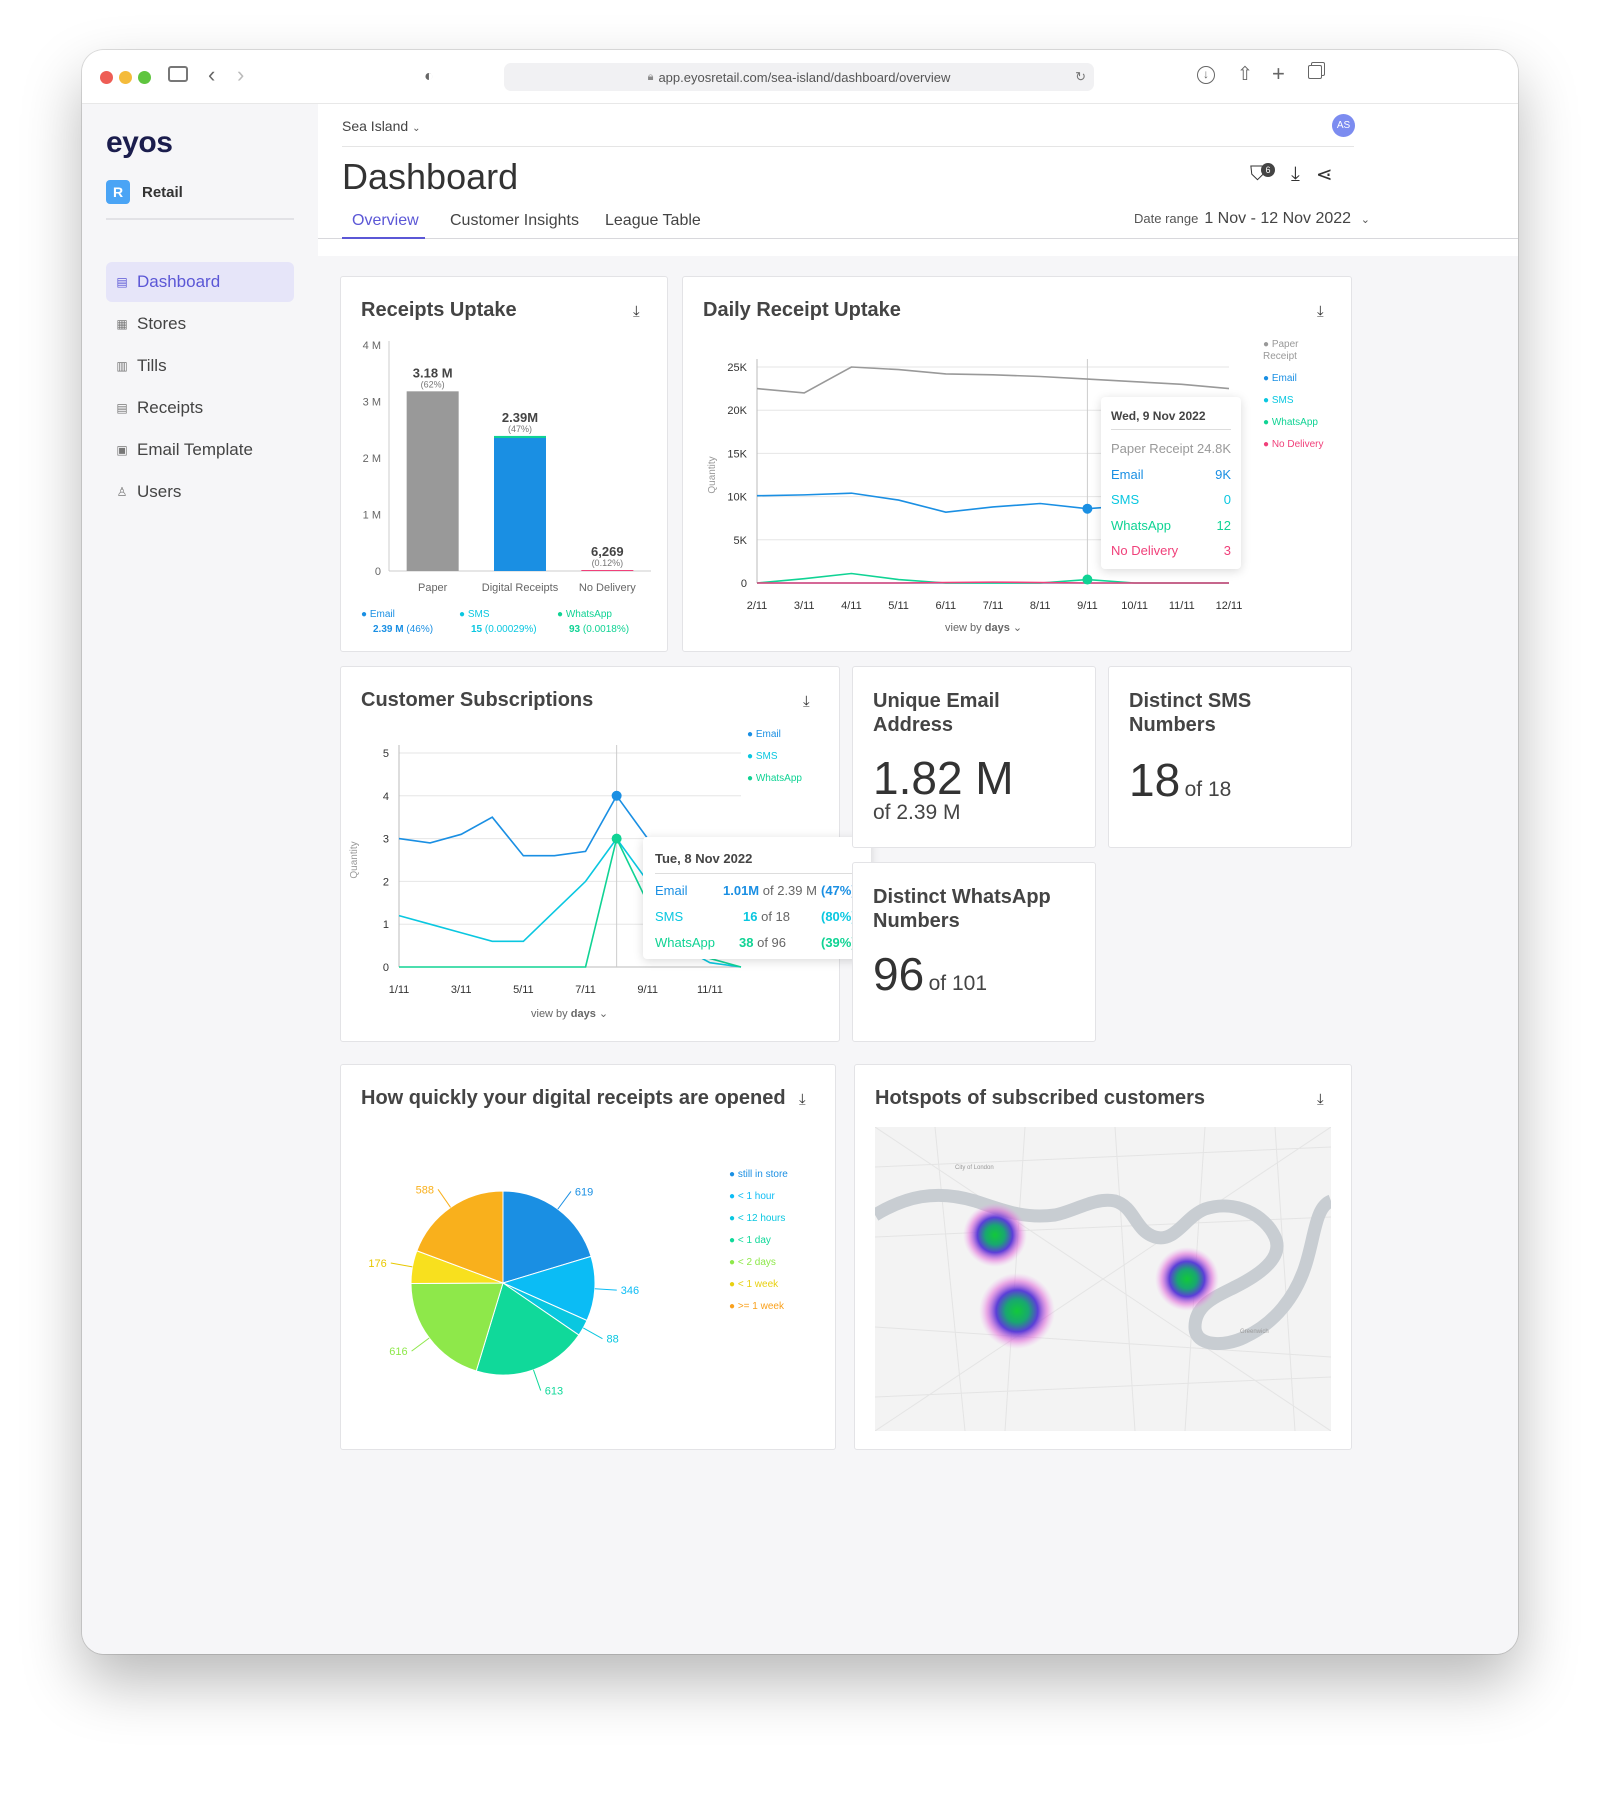  I want to click on legend-label: >= 1 week, so click(760, 1306).